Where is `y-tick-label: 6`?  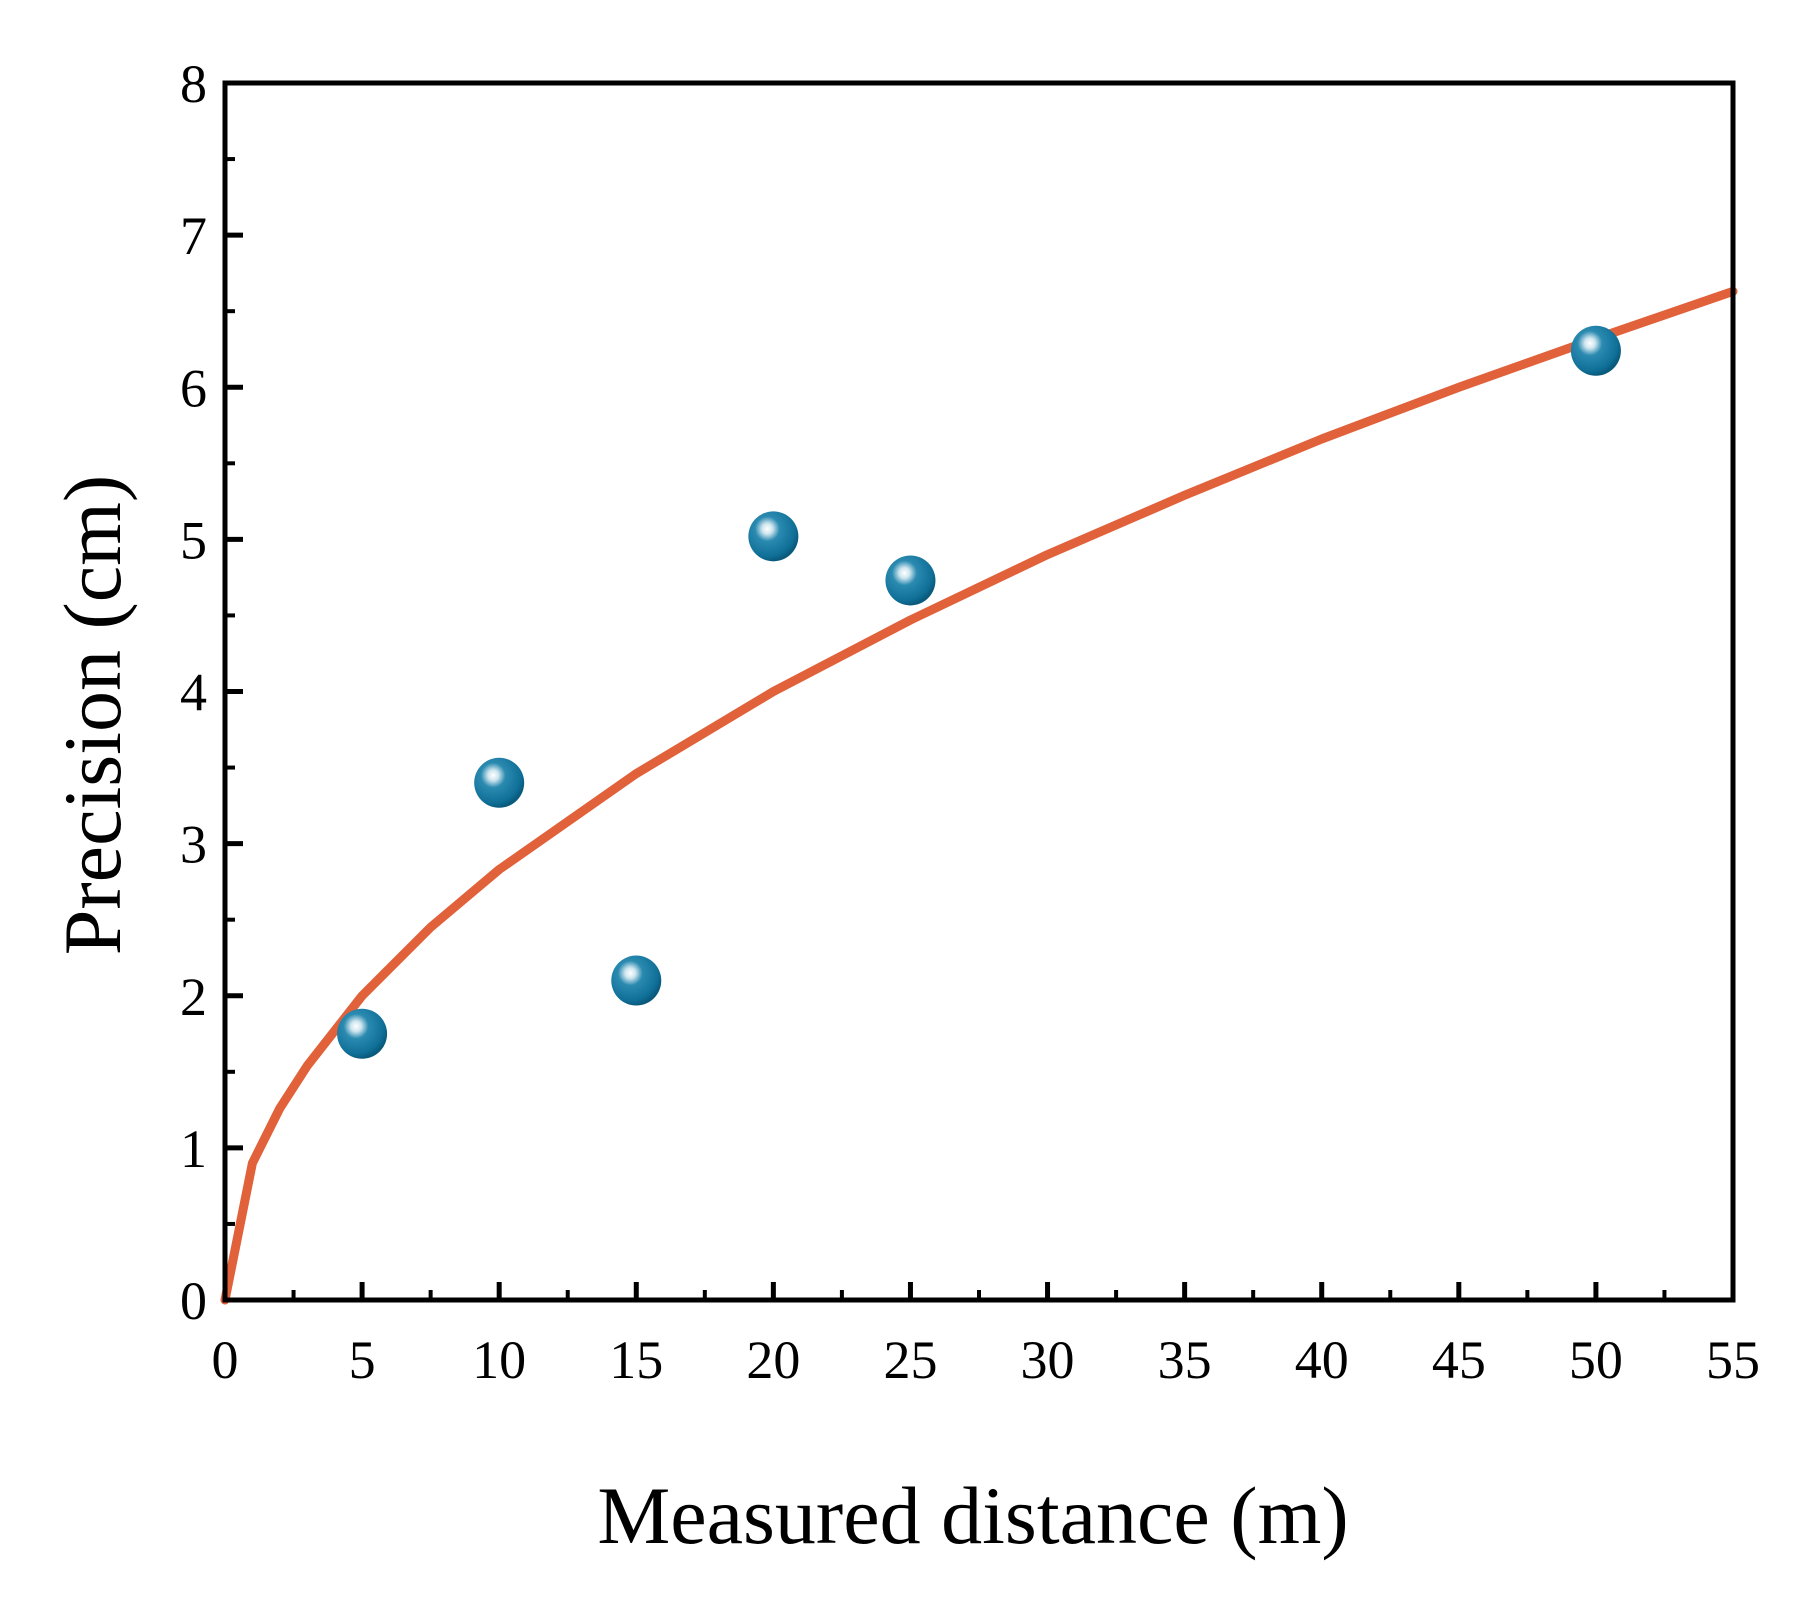 y-tick-label: 6 is located at coordinates (193, 388).